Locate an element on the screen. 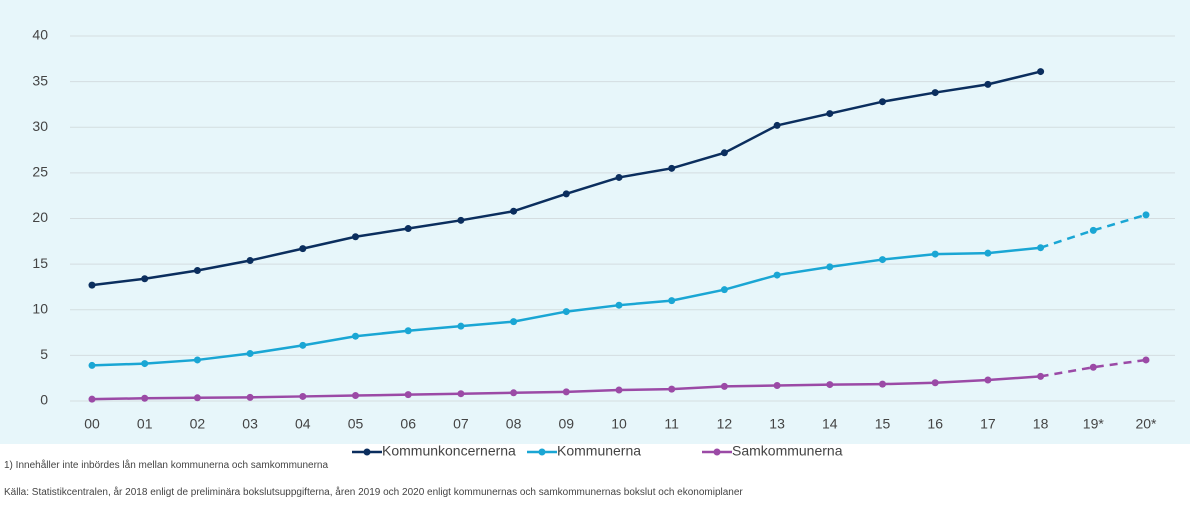 The width and height of the screenshot is (1202, 505). x-tick-label: 01 is located at coordinates (145, 424).